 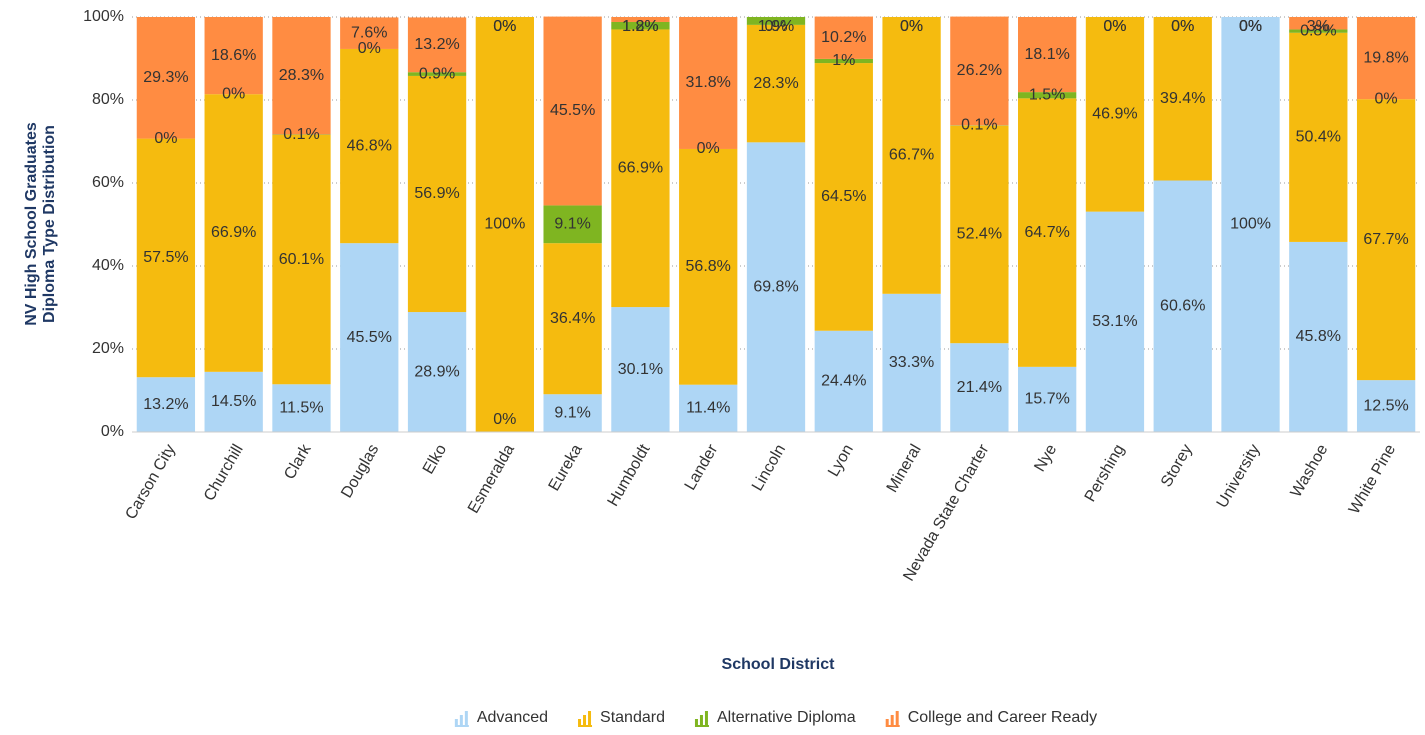 I want to click on data-label: 0.8%, so click(x=1318, y=30).